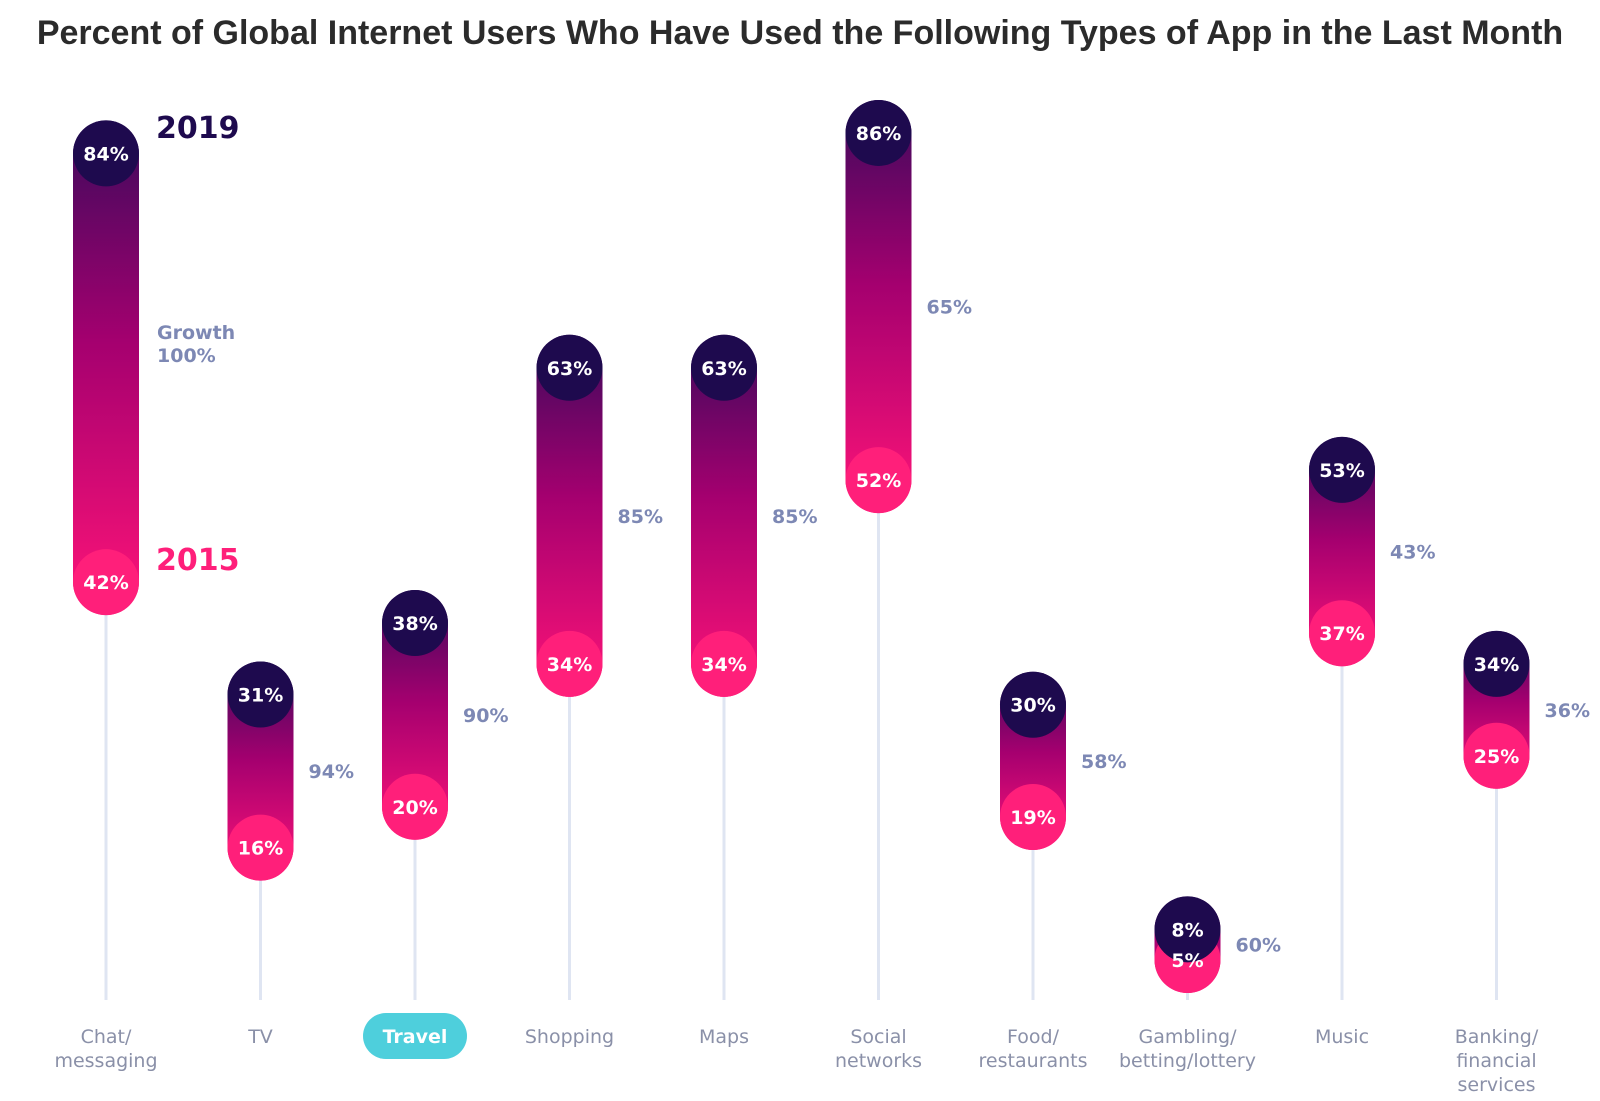  What do you see at coordinates (1103, 762) in the screenshot?
I see `growth-food-restaurants: 58%` at bounding box center [1103, 762].